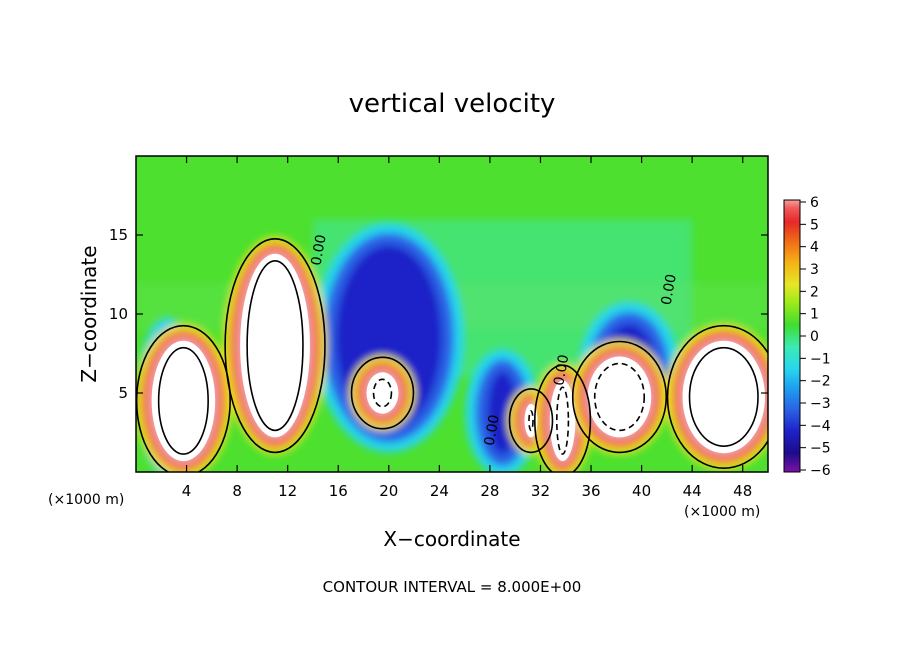 This screenshot has width=904, height=654. I want to click on updraft-2-zero-contour, so click(275, 346).